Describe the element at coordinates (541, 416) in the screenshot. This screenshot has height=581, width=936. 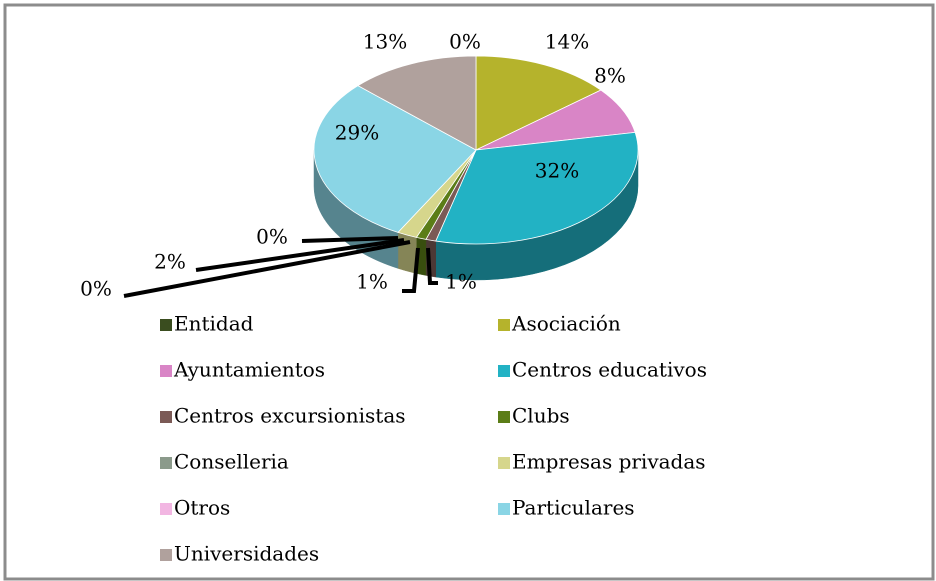
I see `legend-label: Clubs` at that location.